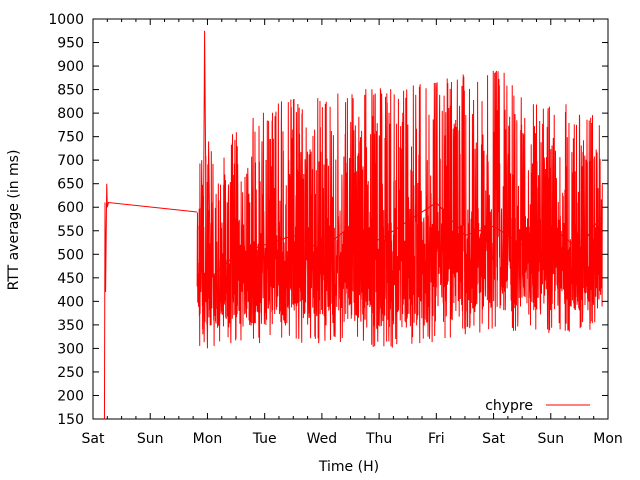  I want to click on y-tick-label: 750, so click(70, 138).